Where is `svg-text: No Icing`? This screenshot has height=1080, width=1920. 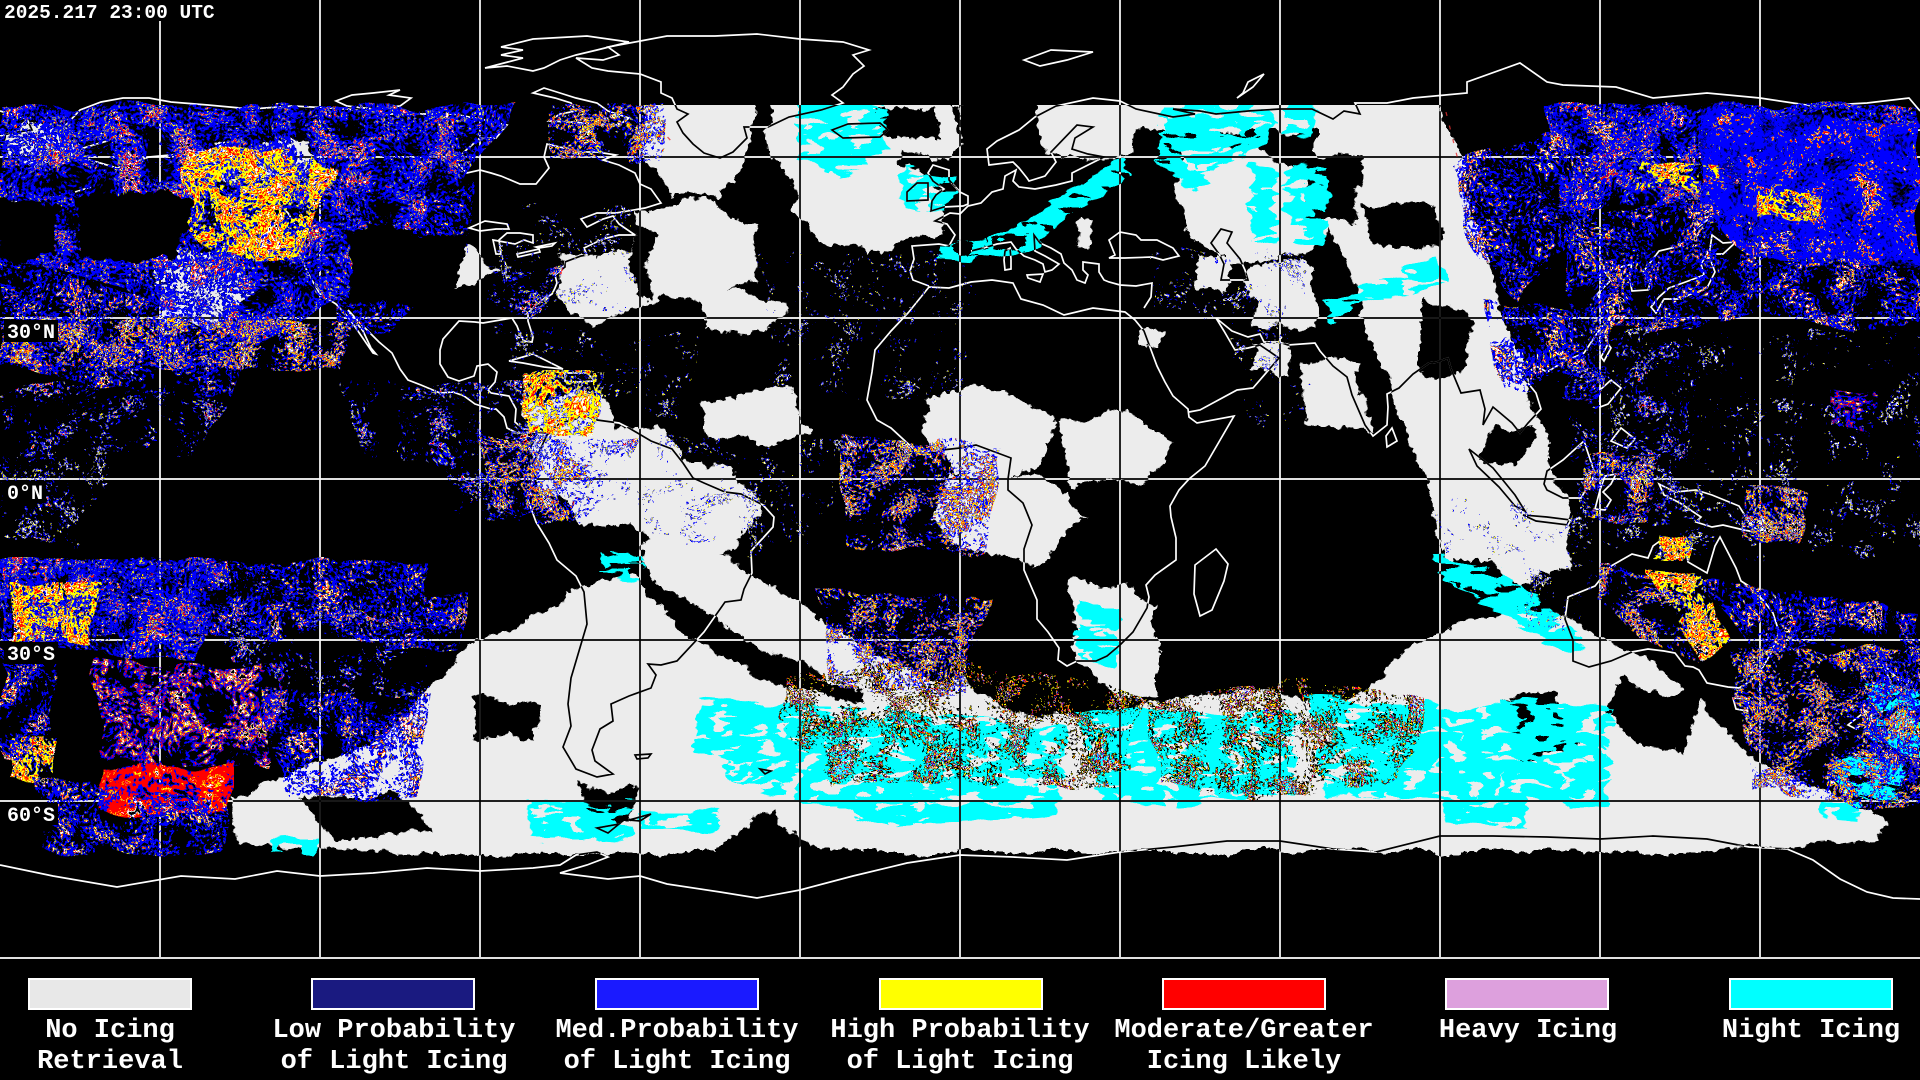
svg-text: No Icing is located at coordinates (110, 1031).